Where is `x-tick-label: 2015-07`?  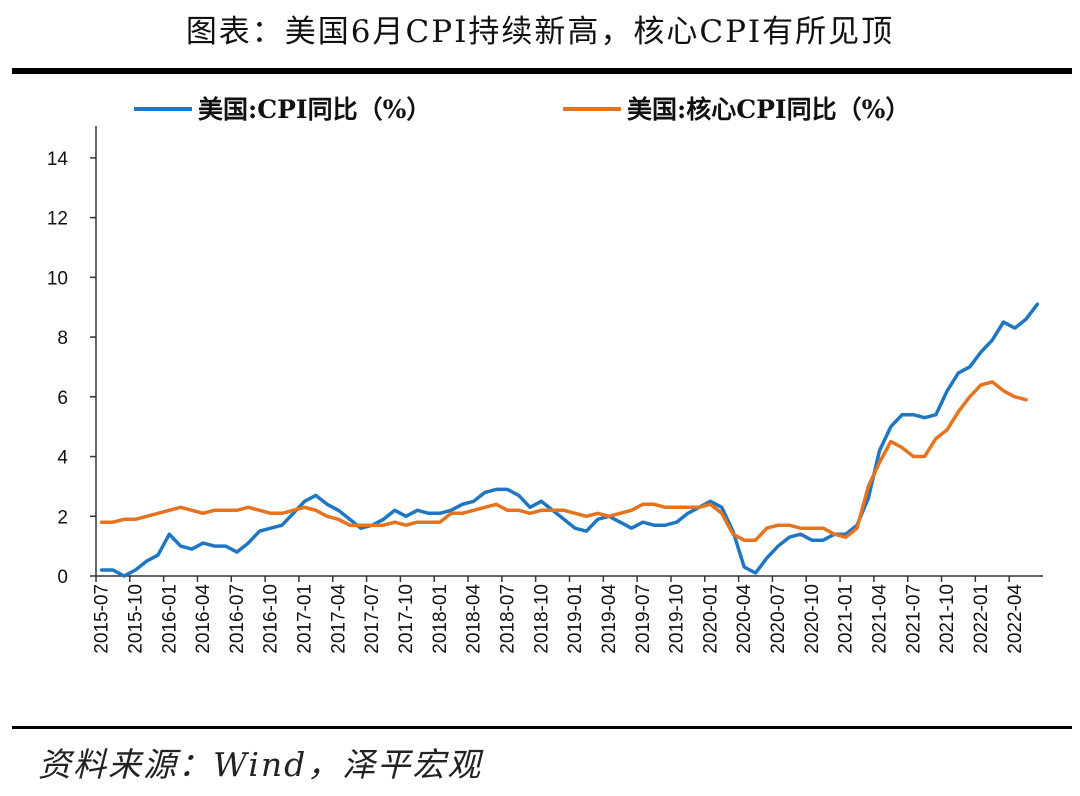
x-tick-label: 2015-07 is located at coordinates (102, 619).